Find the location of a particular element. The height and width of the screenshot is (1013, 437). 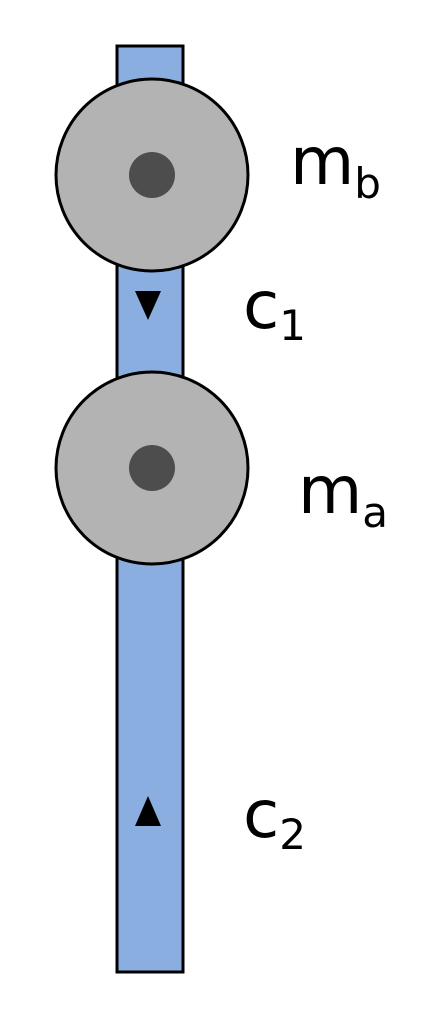

label-mass-b-subscript: b is located at coordinates (367, 183).